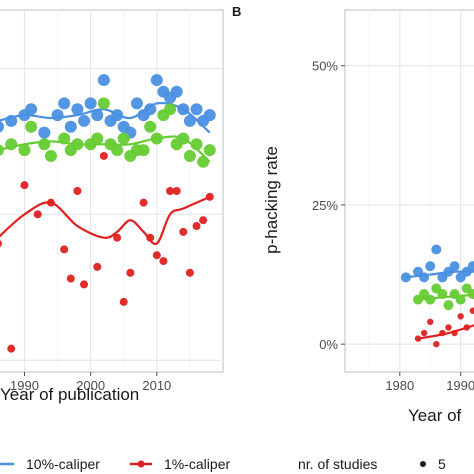 The width and height of the screenshot is (474, 474). Describe the element at coordinates (236, 11) in the screenshot. I see `panel-b-tag: B` at that location.